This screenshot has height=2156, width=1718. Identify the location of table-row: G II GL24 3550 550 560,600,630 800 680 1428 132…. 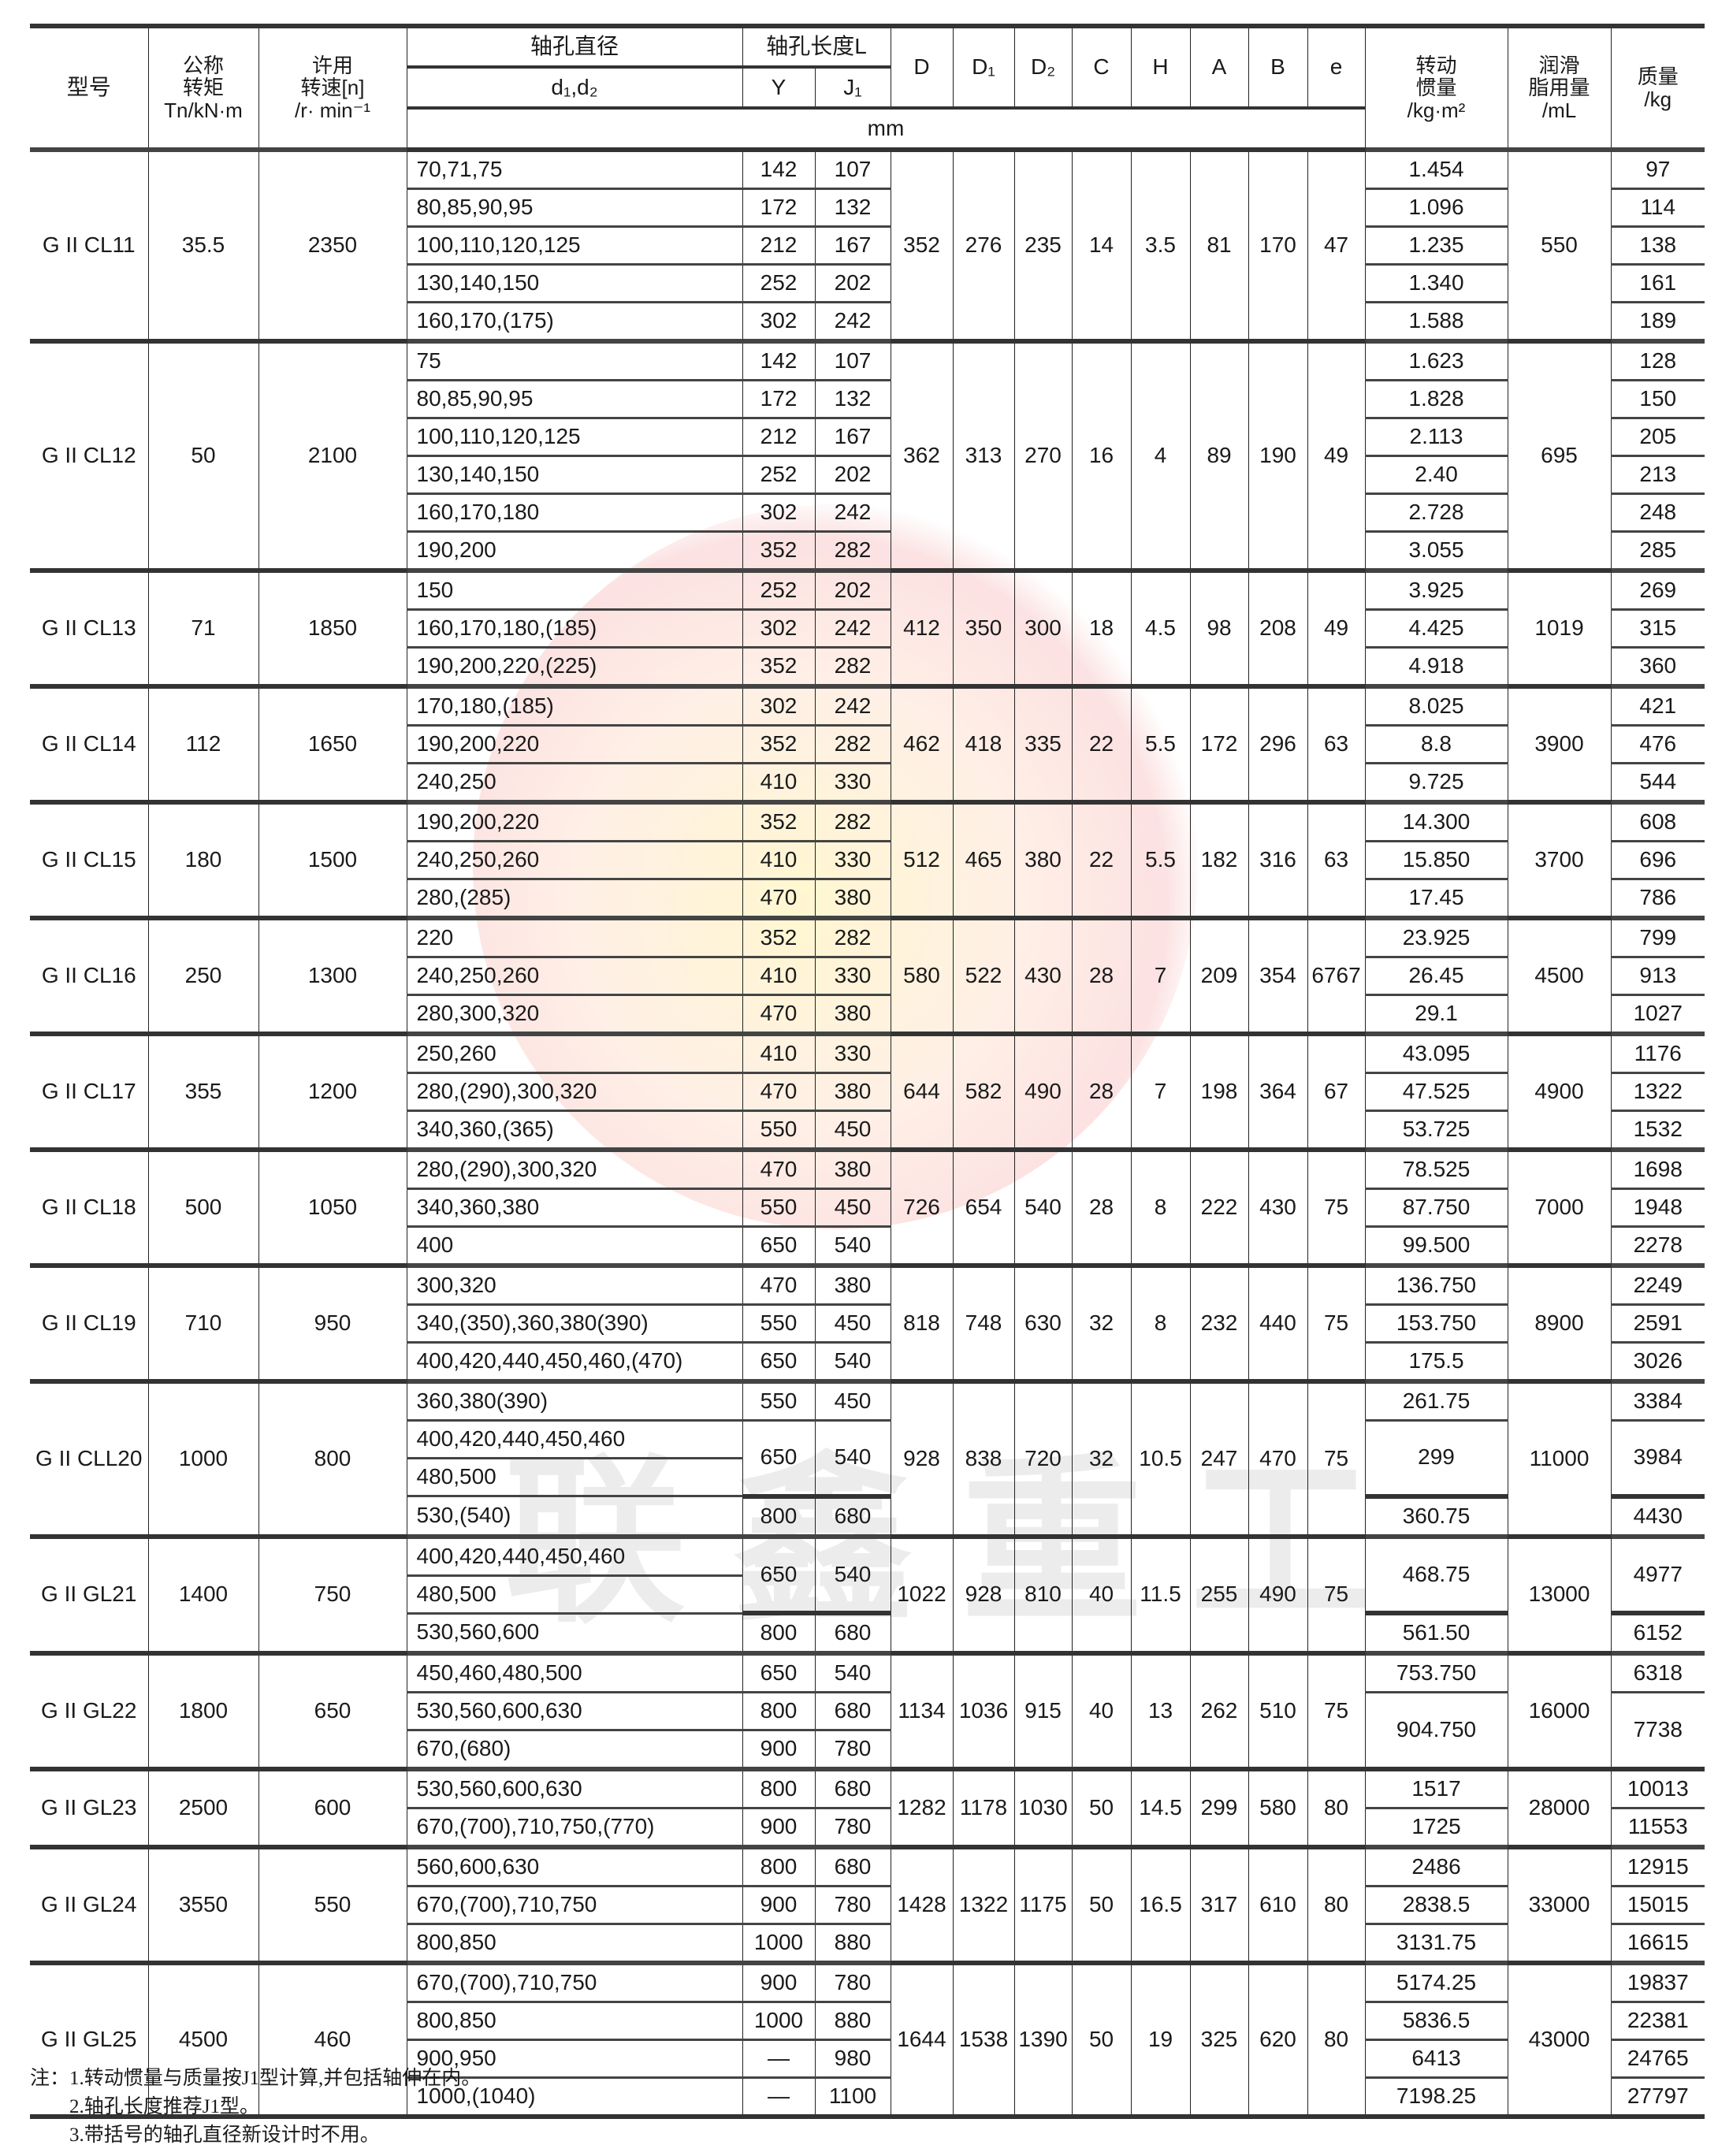
(867, 1905).